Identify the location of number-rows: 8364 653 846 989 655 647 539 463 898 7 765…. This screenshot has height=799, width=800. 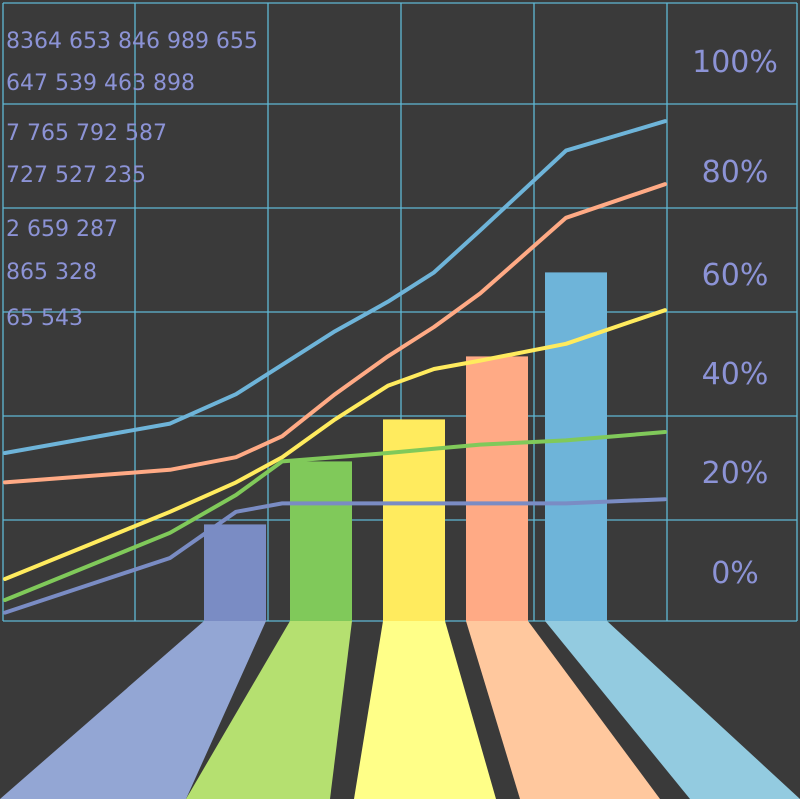
(132, 180).